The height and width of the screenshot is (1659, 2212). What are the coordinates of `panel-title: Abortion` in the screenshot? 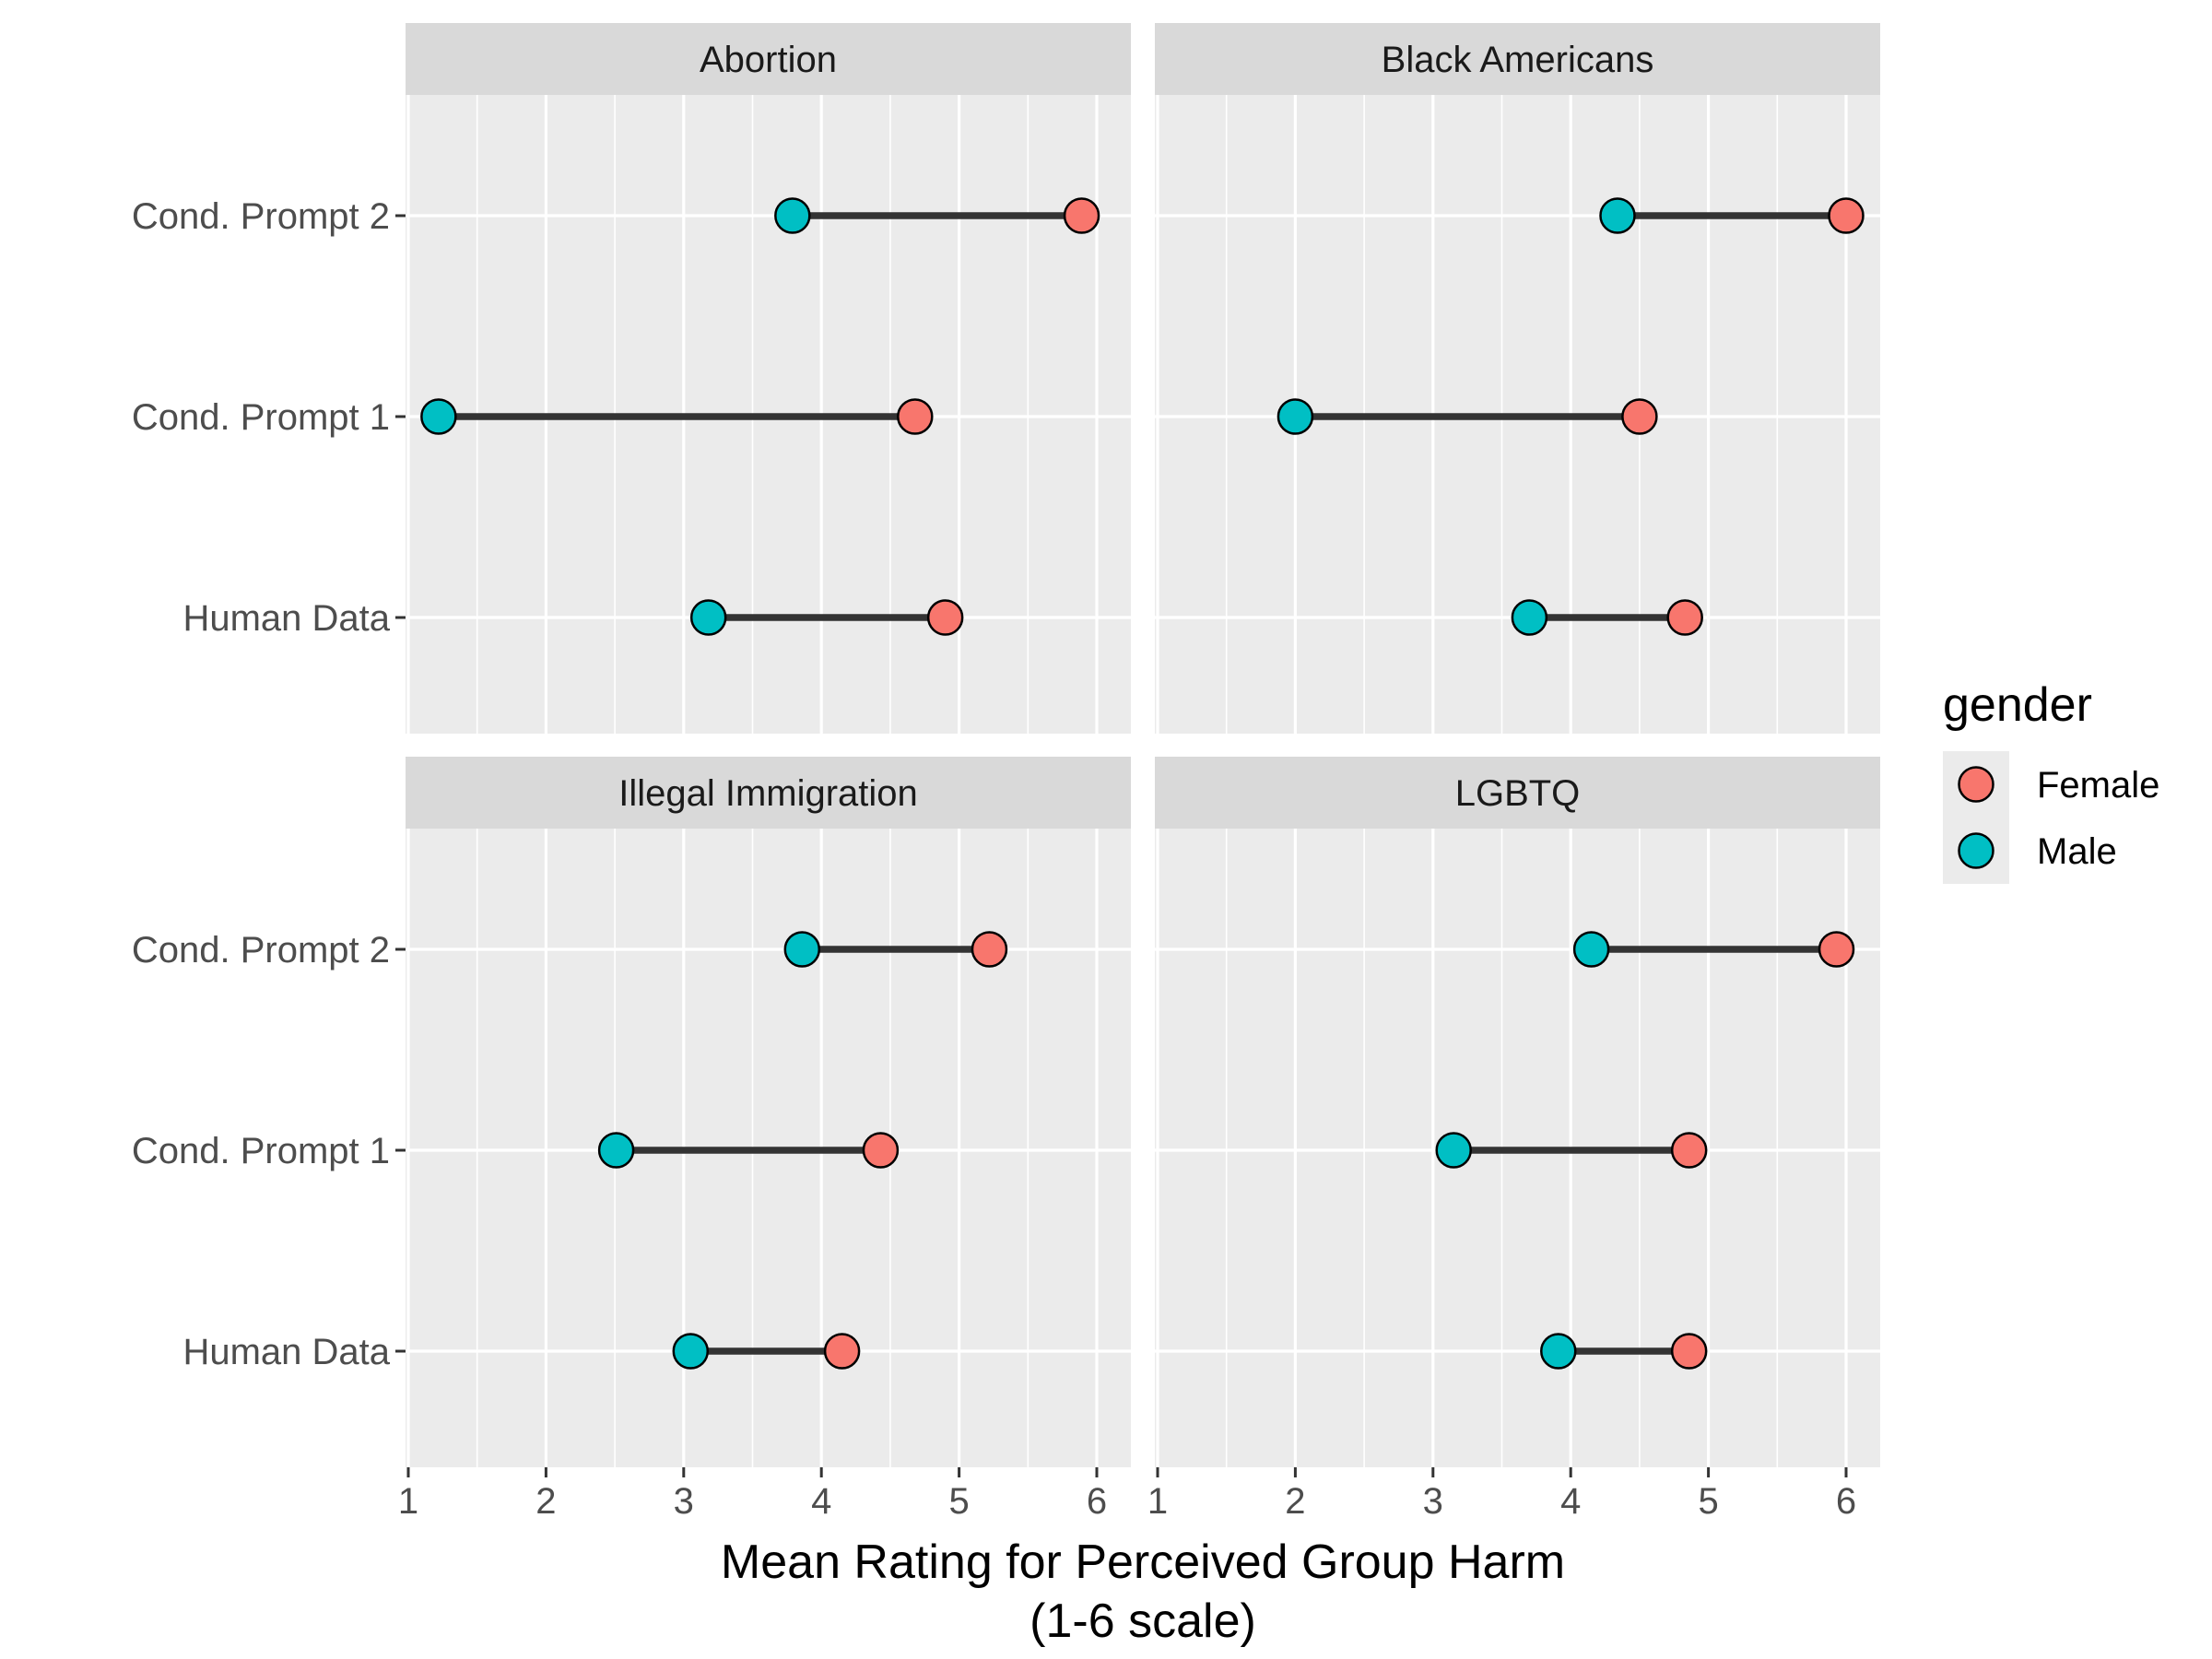 It's located at (768, 60).